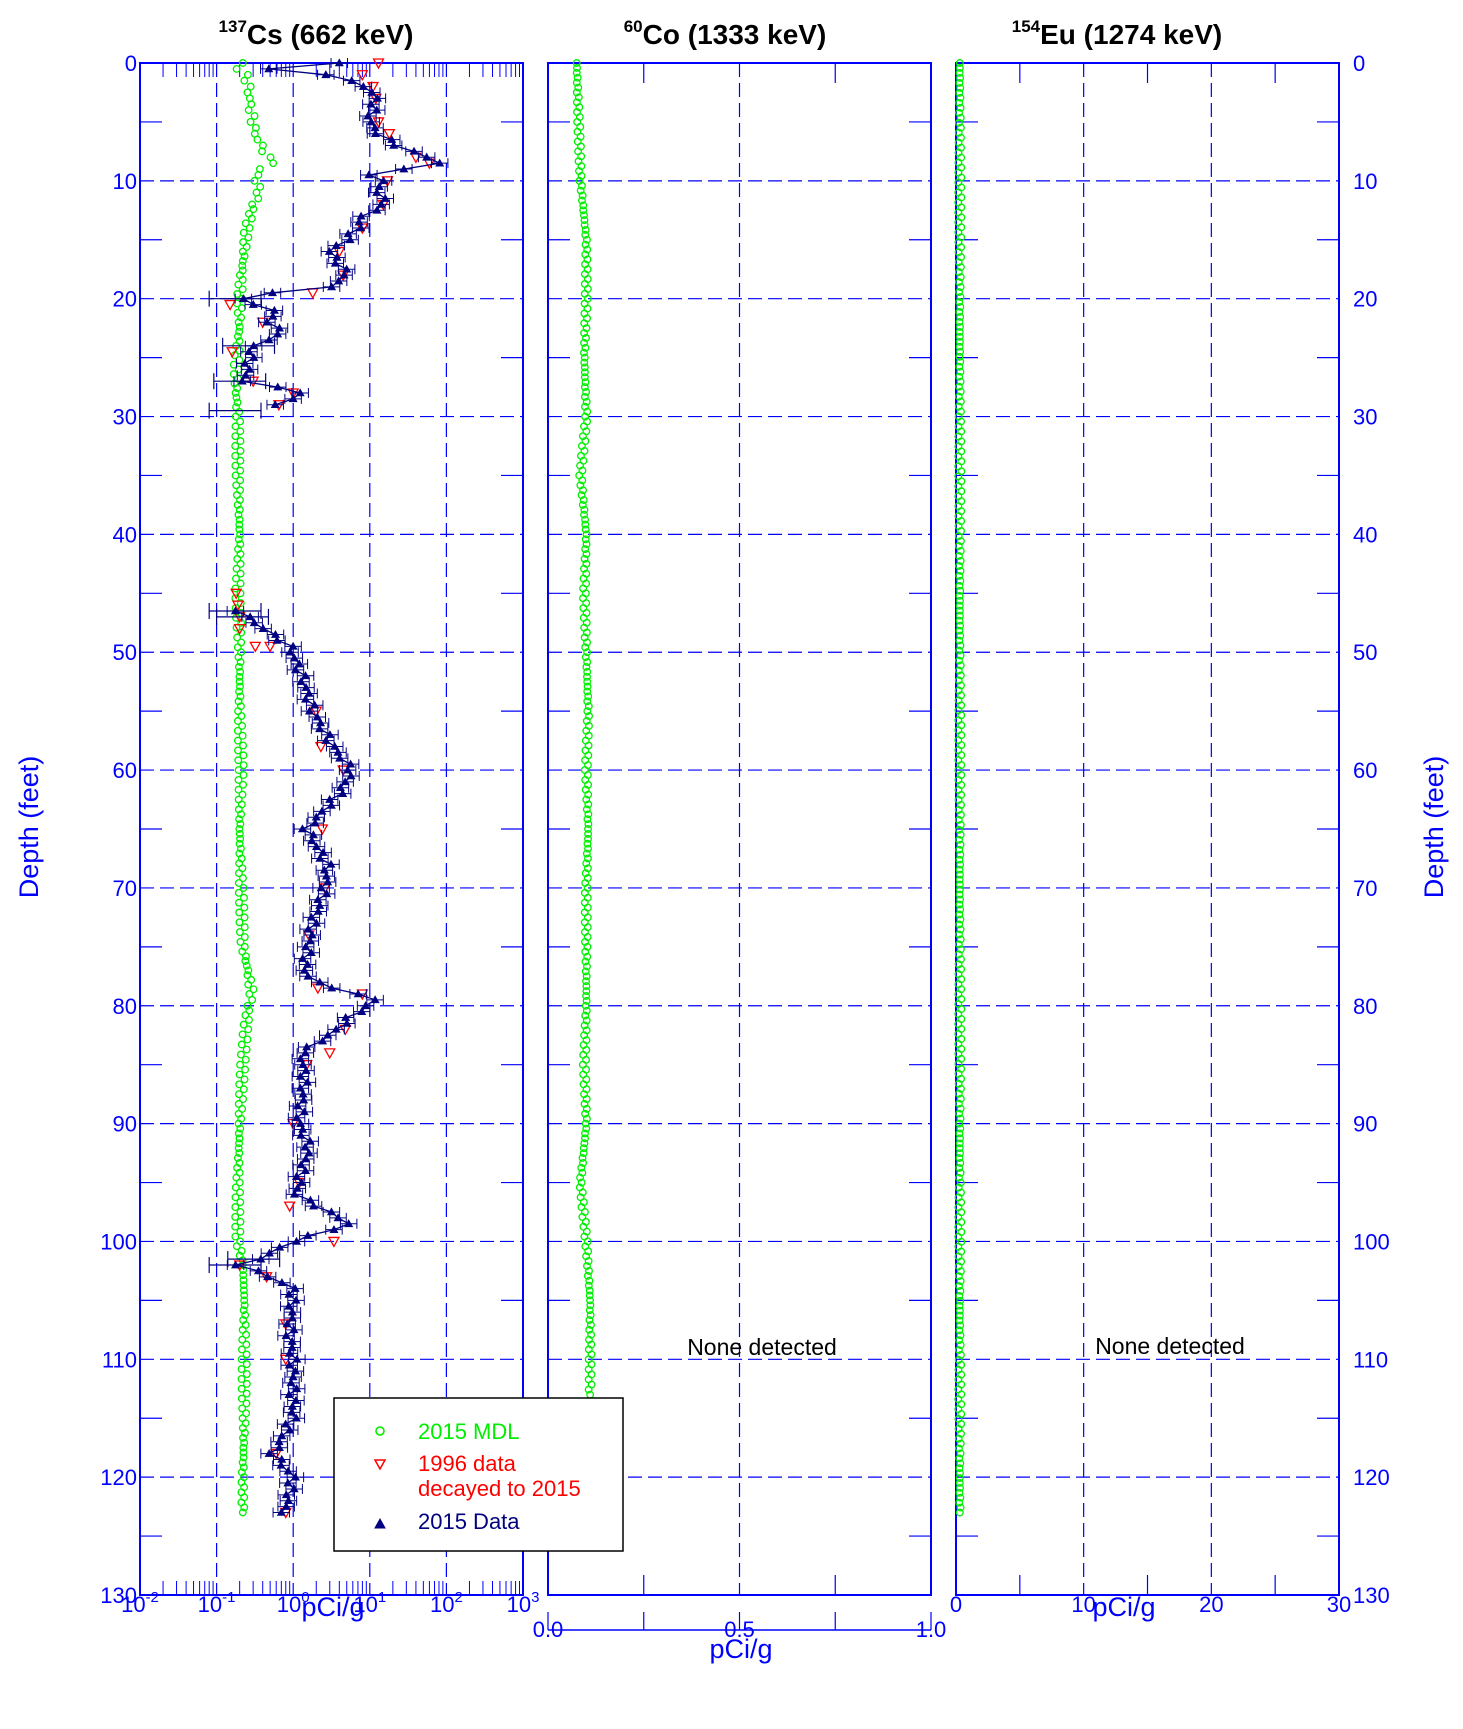  Describe the element at coordinates (125, 770) in the screenshot. I see `y-tick-label: 60` at that location.